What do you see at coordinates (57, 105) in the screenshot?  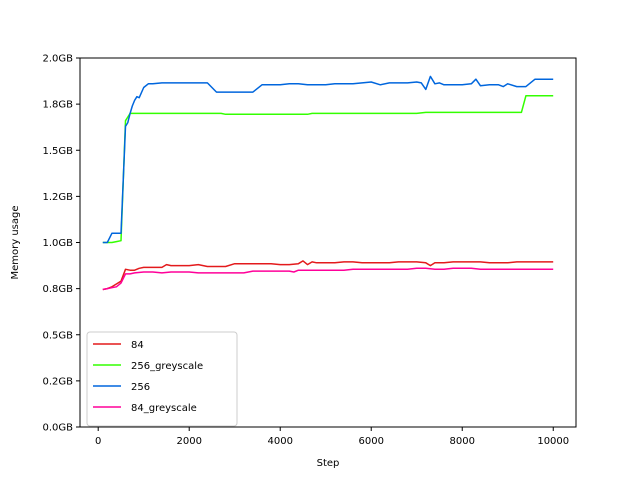 I see `y-tick-label: 1.8GB` at bounding box center [57, 105].